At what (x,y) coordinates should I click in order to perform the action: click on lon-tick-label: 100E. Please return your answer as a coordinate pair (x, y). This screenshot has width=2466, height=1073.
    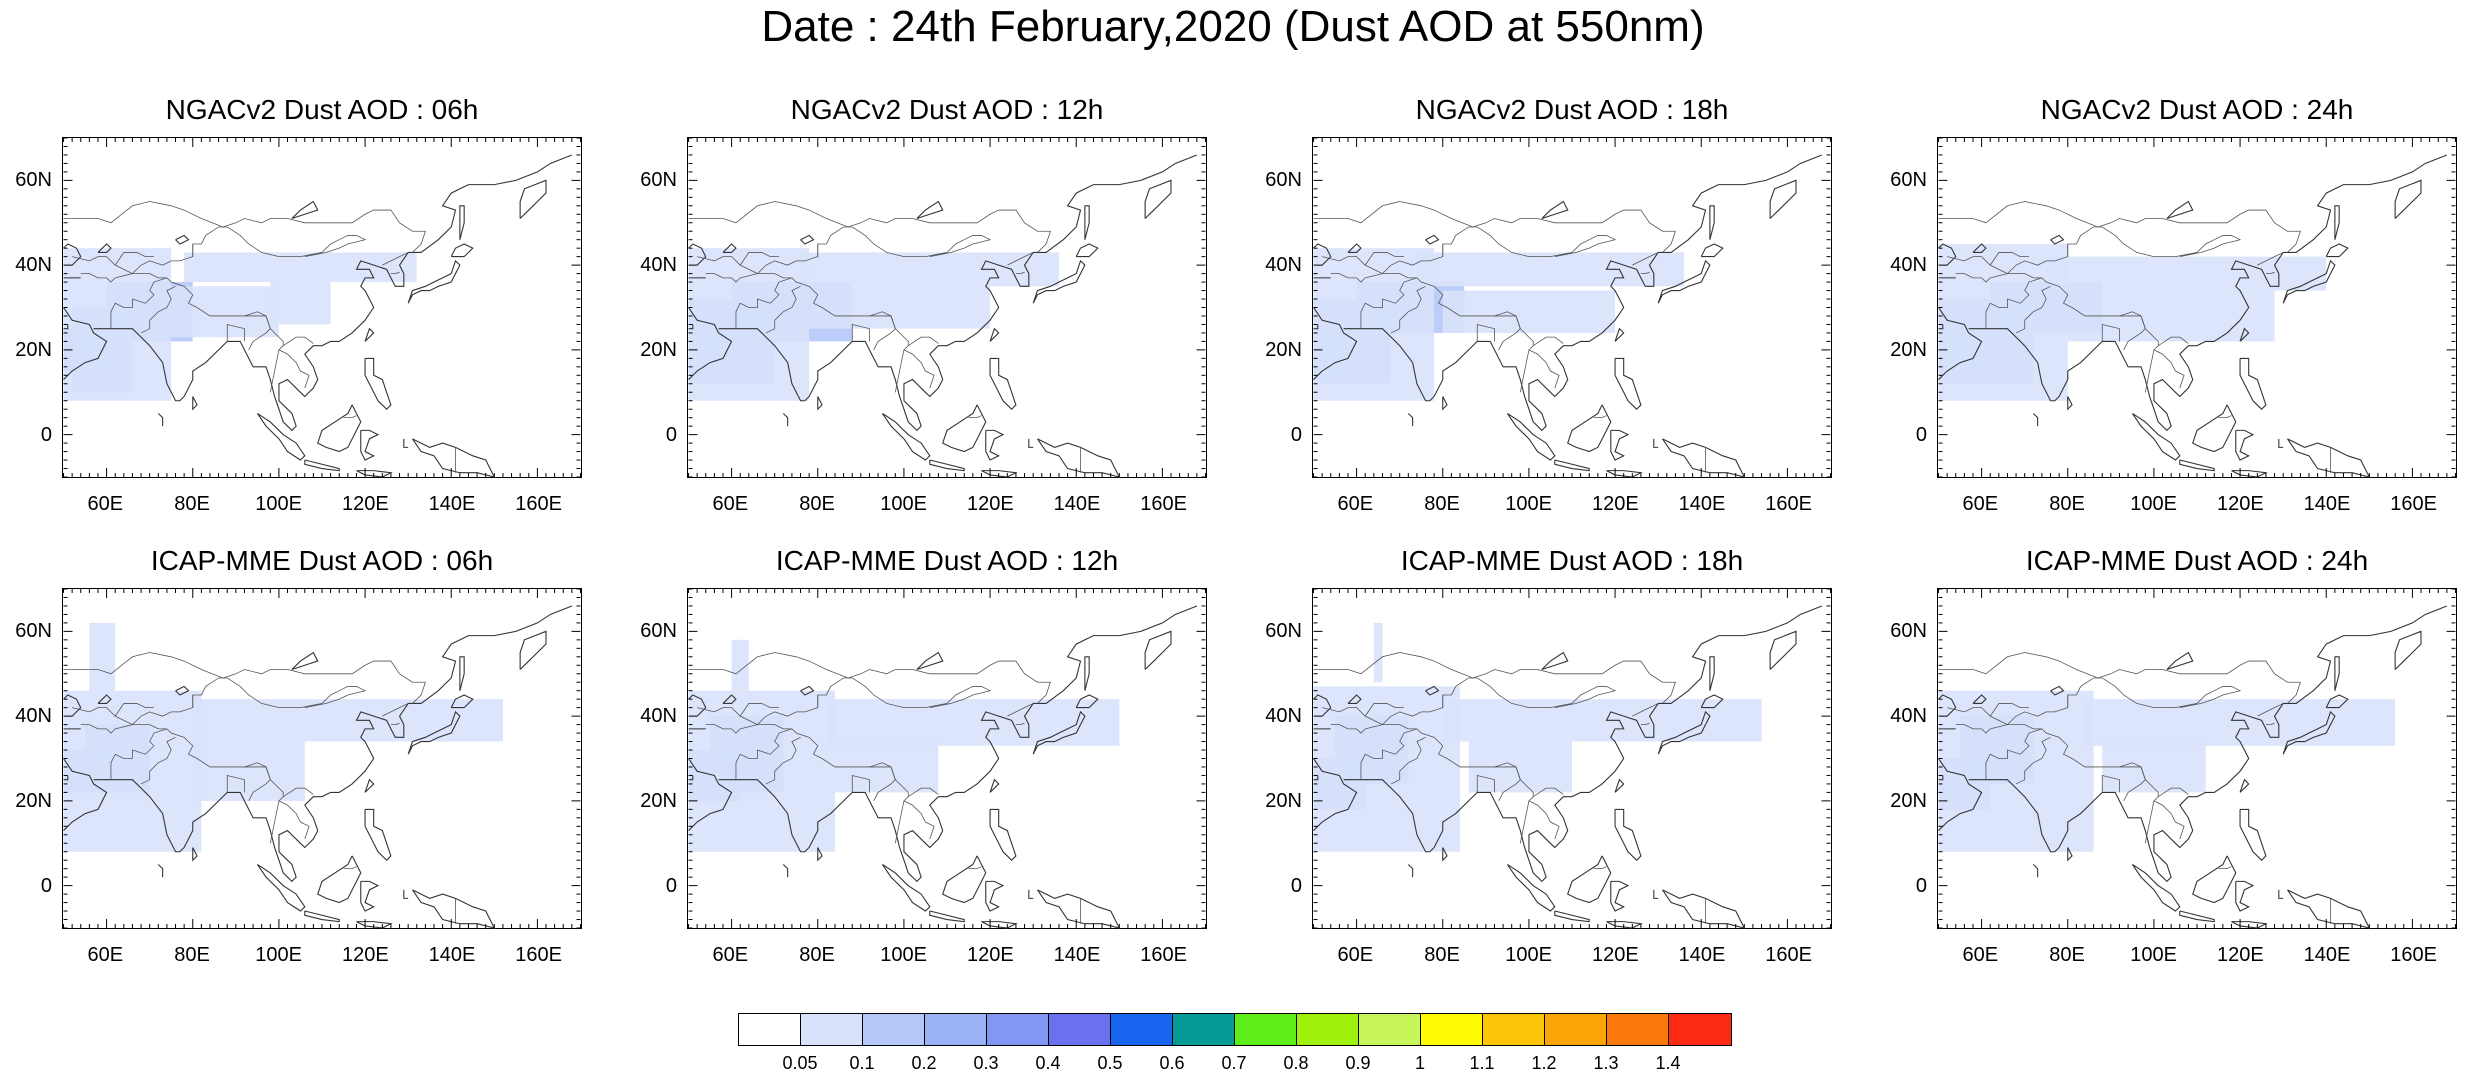
    Looking at the image, I should click on (904, 504).